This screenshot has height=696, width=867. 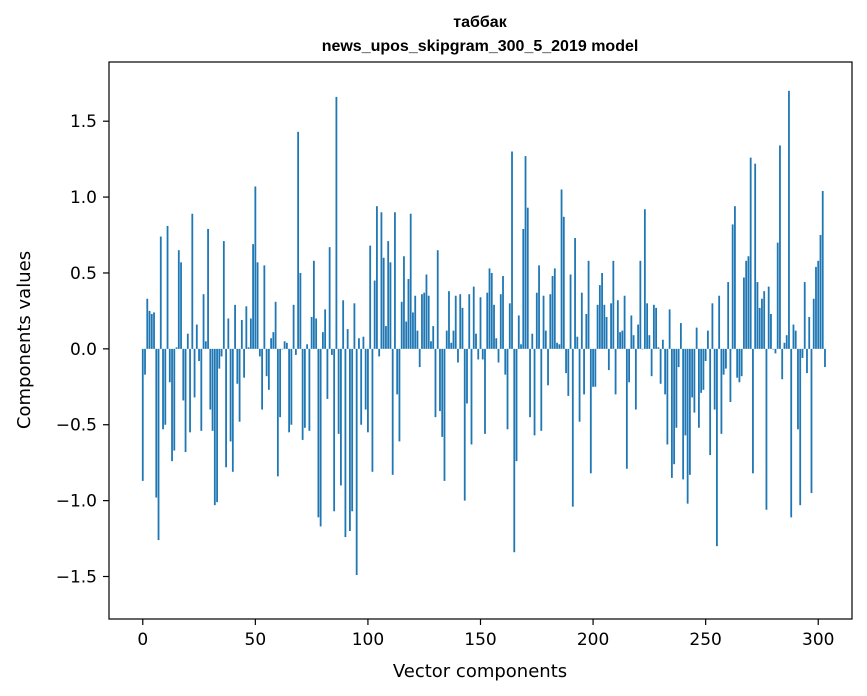 What do you see at coordinates (480, 22) in the screenshot?
I see `chart-title: таббак` at bounding box center [480, 22].